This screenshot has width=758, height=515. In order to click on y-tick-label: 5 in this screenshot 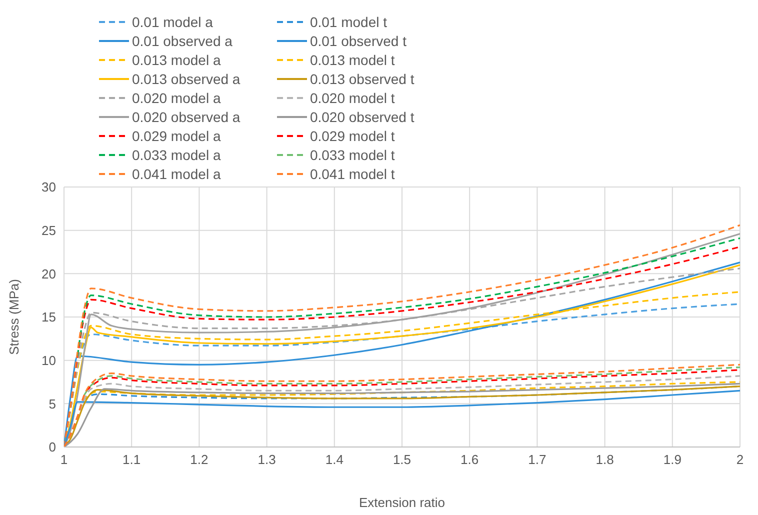, I will do `click(52, 404)`.